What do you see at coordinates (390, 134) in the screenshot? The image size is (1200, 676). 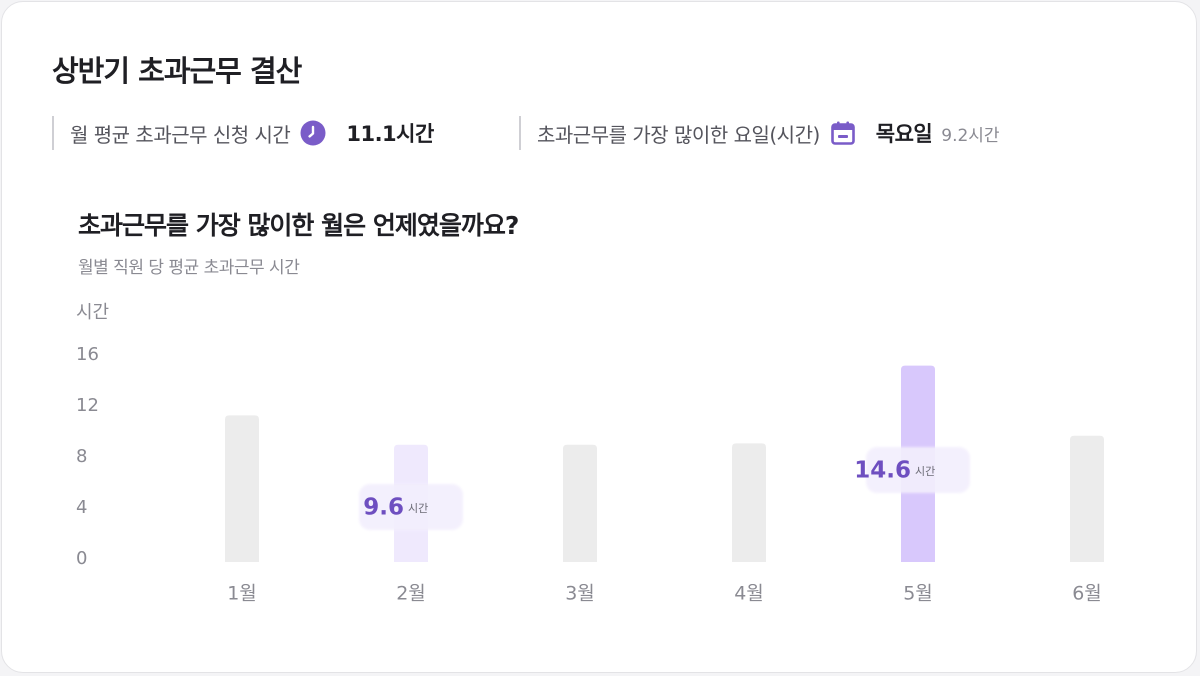 I see `stat-value: 11.1시간` at bounding box center [390, 134].